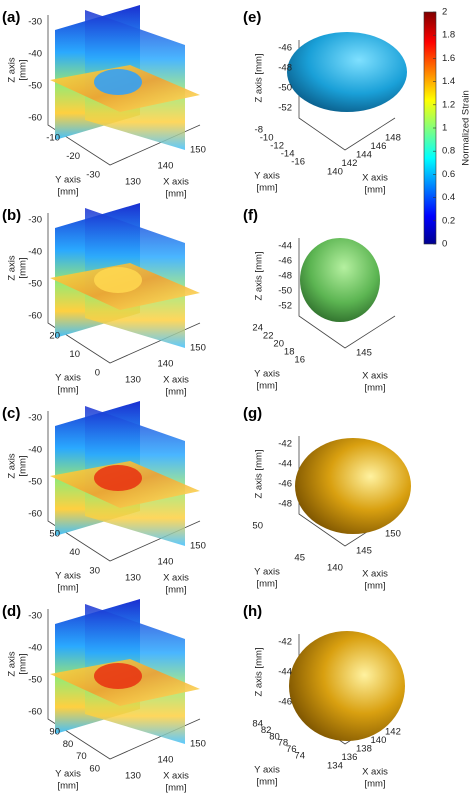 This screenshot has width=474, height=796. I want to click on y-tick-label: 45, so click(299, 558).